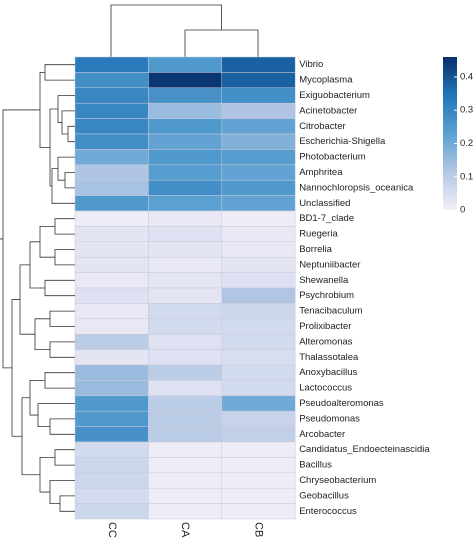 The height and width of the screenshot is (543, 474). What do you see at coordinates (326, 341) in the screenshot?
I see `row-label: Alteromonas` at bounding box center [326, 341].